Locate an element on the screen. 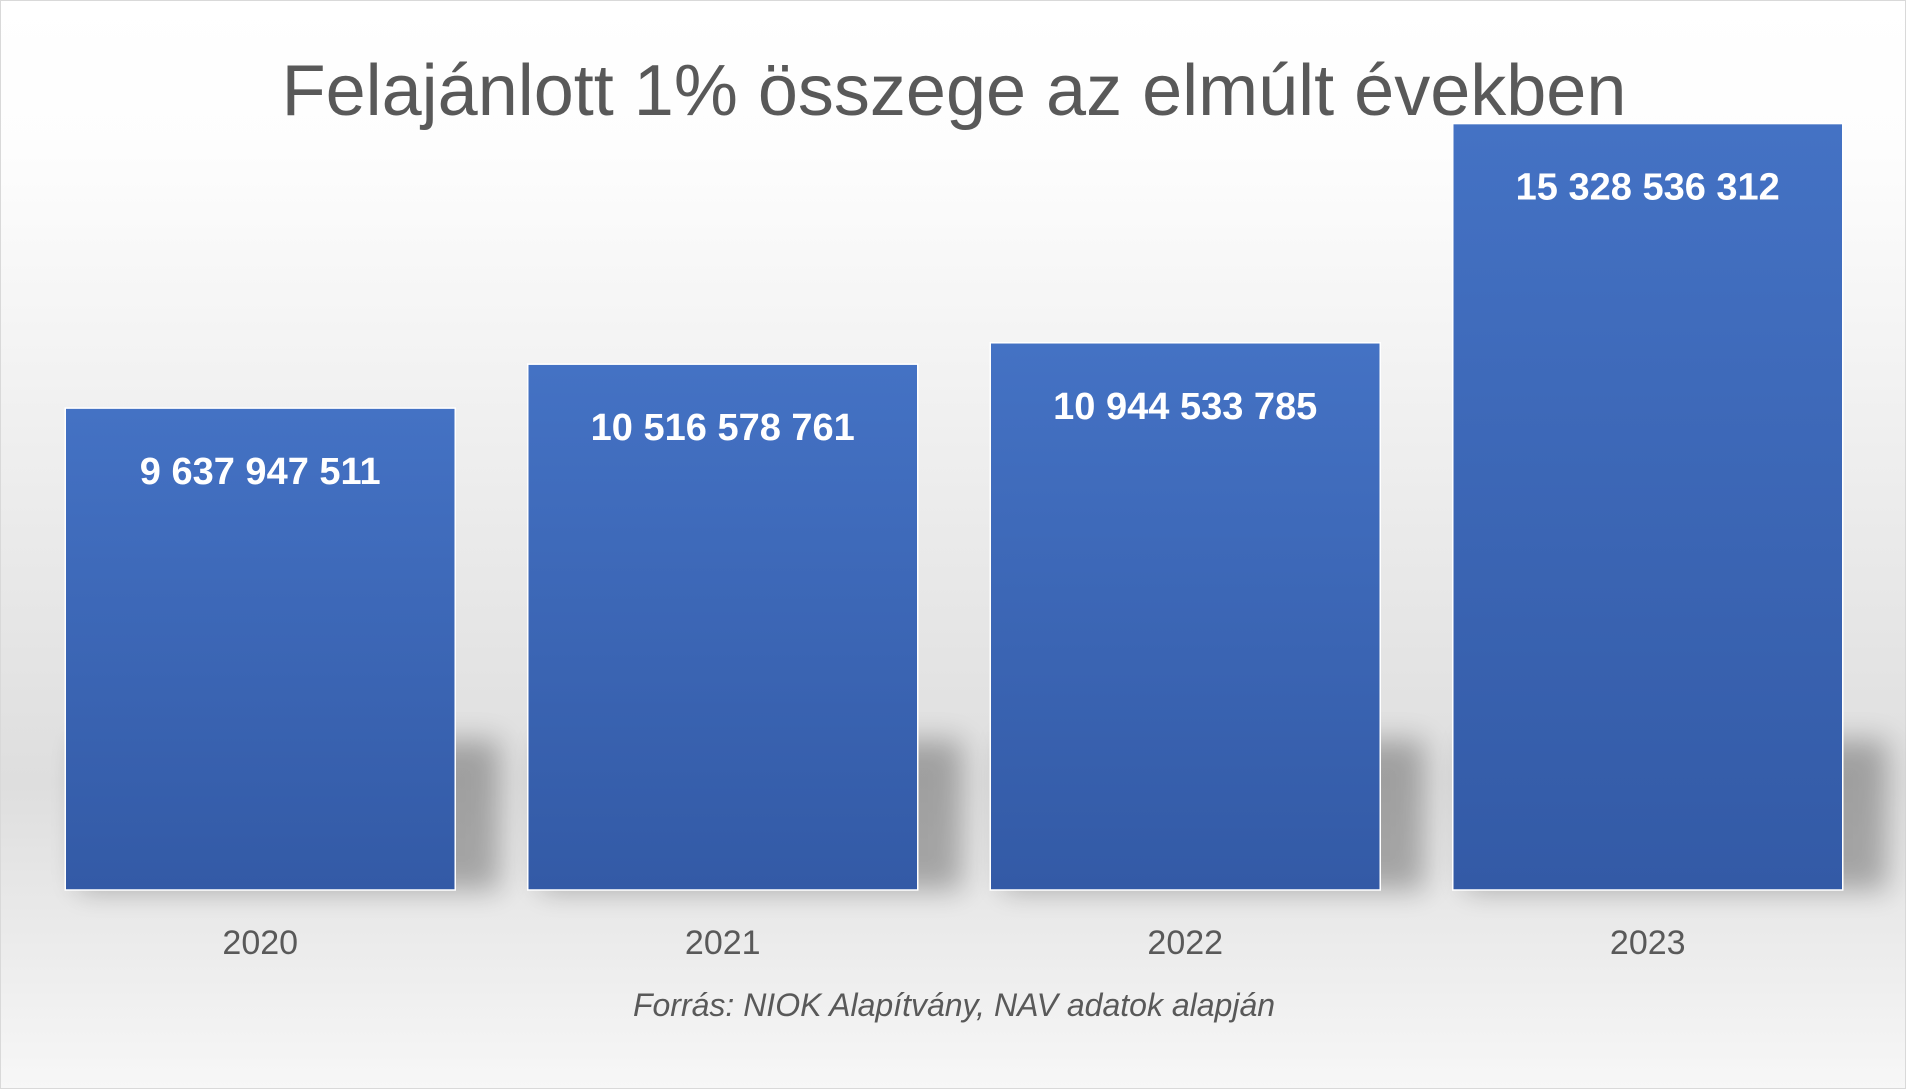  x-tick-label-2023: 2023 is located at coordinates (1648, 943).